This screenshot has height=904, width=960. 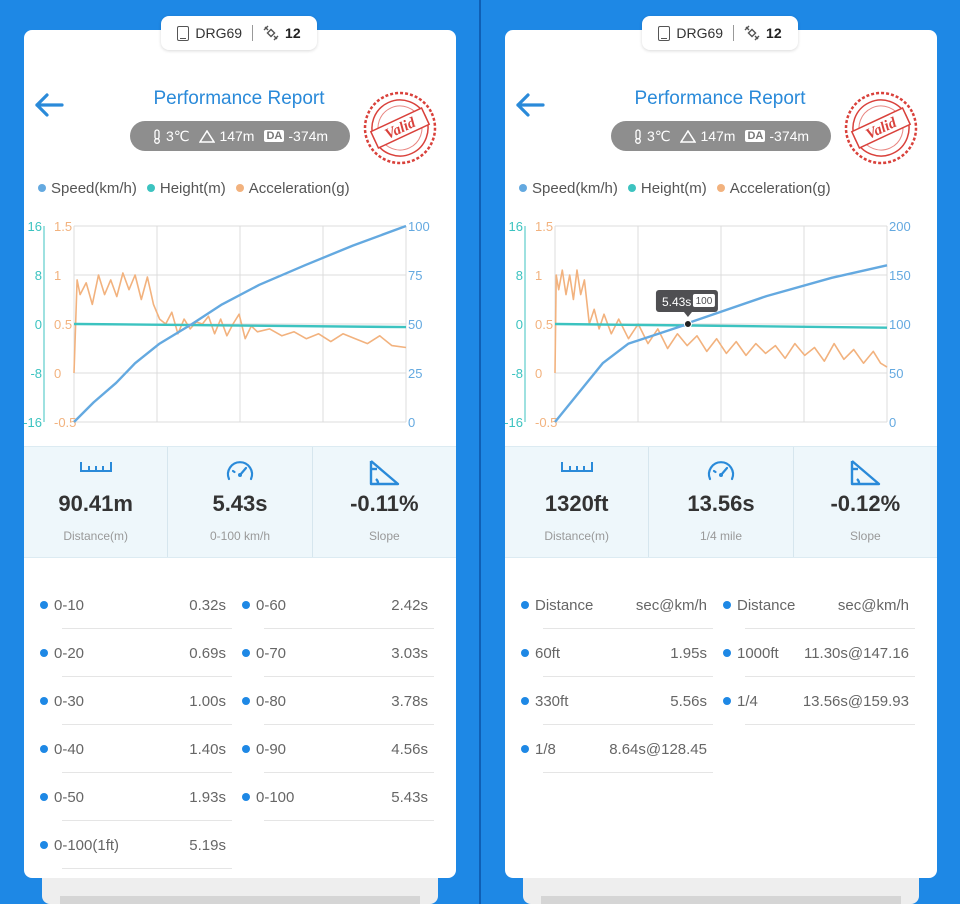 I want to click on tooltip-marker, so click(x=687, y=324).